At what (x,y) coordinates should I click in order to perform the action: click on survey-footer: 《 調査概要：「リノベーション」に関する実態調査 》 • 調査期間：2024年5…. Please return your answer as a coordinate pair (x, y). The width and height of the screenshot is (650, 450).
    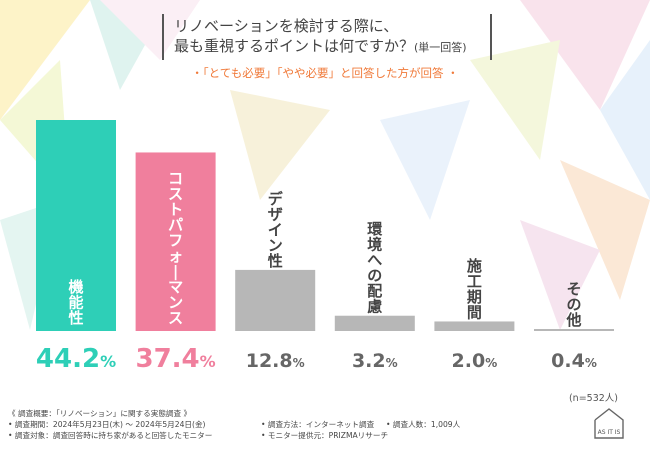
    Looking at the image, I should click on (288, 424).